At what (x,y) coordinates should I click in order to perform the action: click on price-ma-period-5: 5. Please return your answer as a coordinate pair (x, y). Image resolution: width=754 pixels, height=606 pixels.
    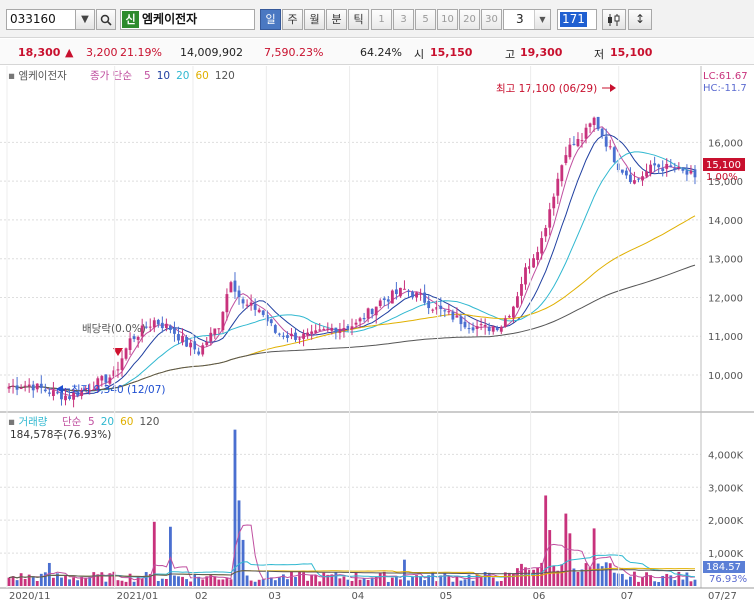
    Looking at the image, I should click on (147, 76).